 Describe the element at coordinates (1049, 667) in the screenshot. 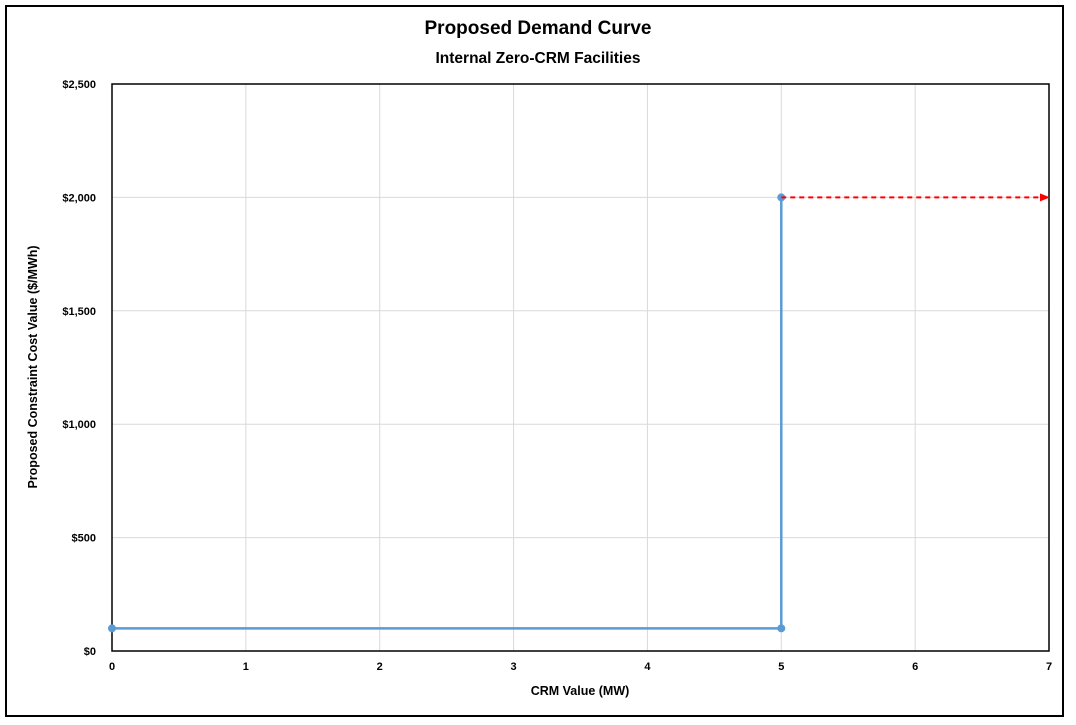

I see `x-tick-label: 7` at that location.